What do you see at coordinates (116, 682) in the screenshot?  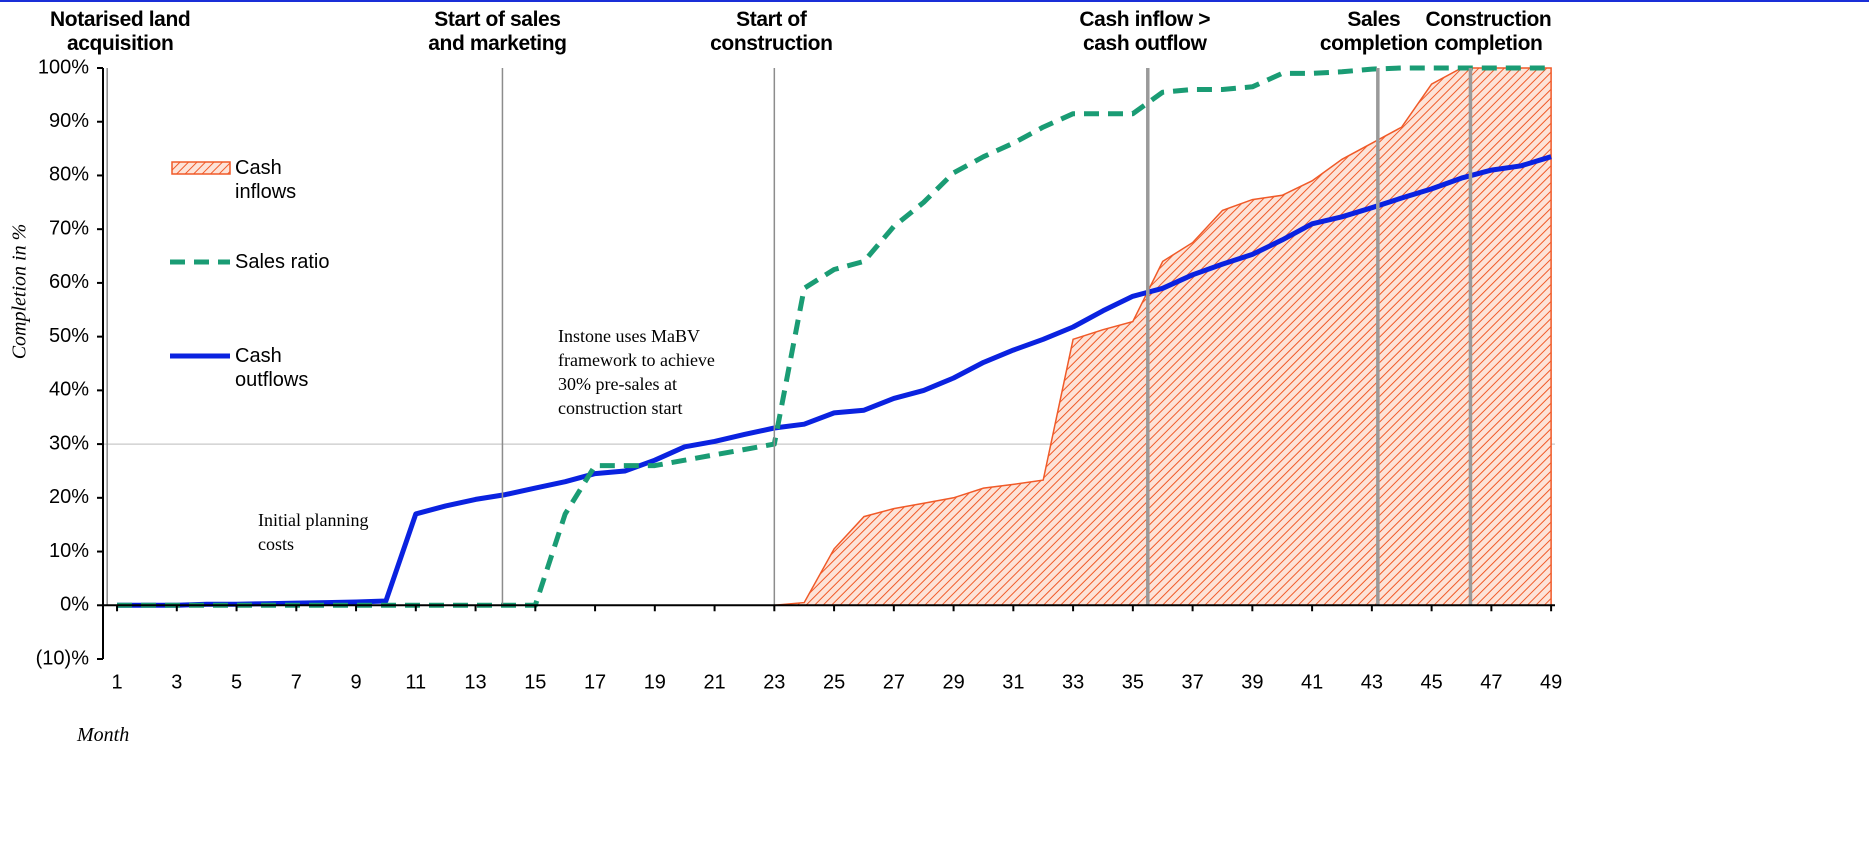 I see `x-tick-label: 1` at bounding box center [116, 682].